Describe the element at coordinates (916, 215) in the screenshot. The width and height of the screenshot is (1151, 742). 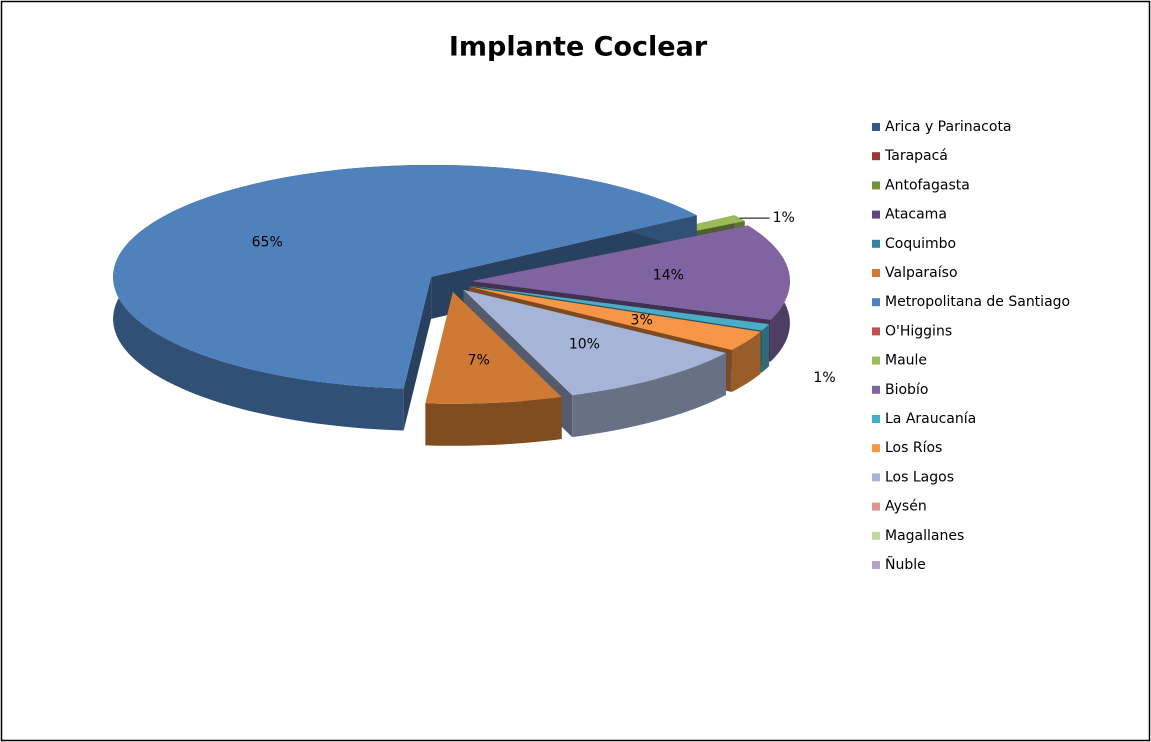
I see `legend-label: Atacama` at that location.